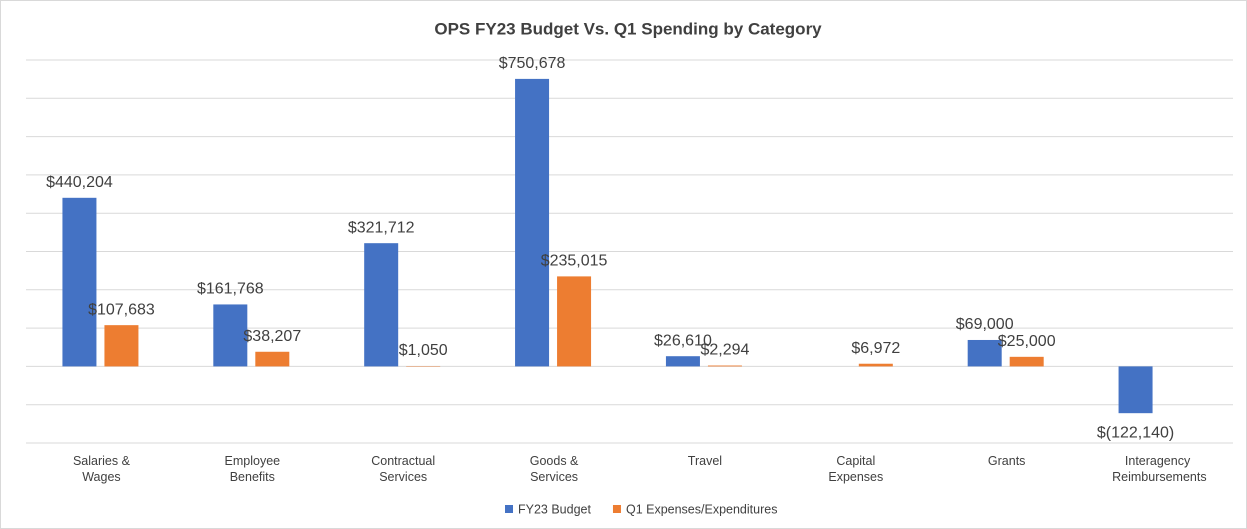 Image resolution: width=1247 pixels, height=529 pixels. I want to click on data-label: $69,000, so click(985, 324).